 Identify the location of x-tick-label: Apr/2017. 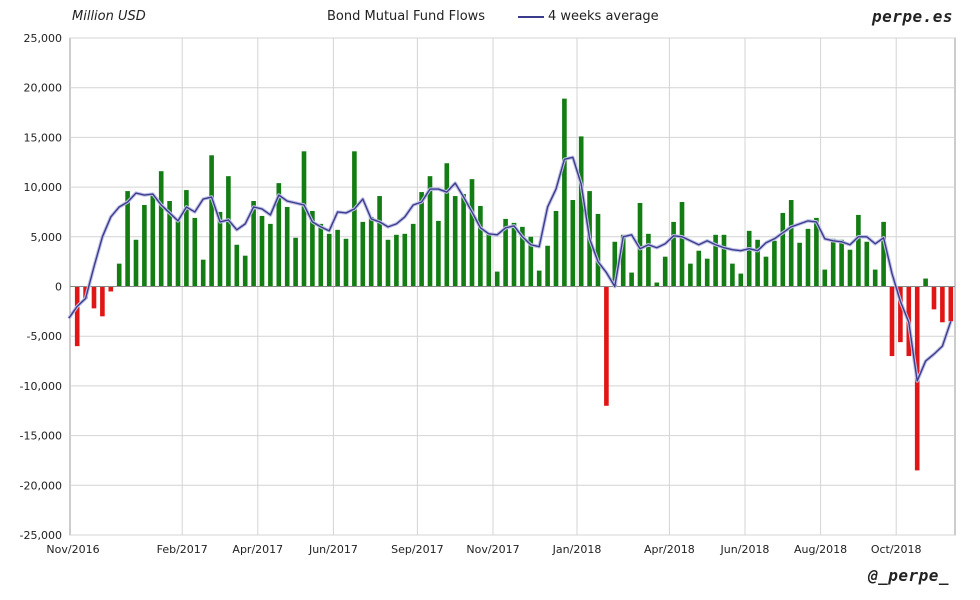
(257, 549).